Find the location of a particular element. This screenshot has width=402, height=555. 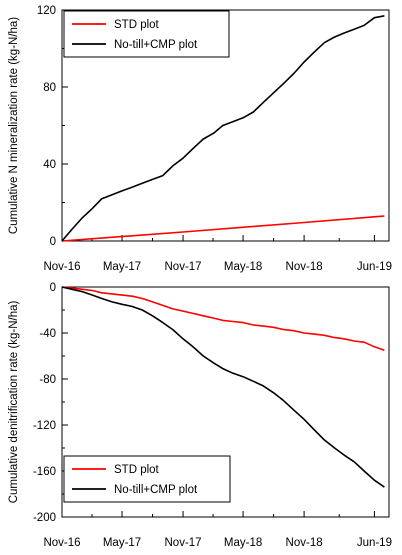

y-tick-label: -160 is located at coordinates (44, 472).